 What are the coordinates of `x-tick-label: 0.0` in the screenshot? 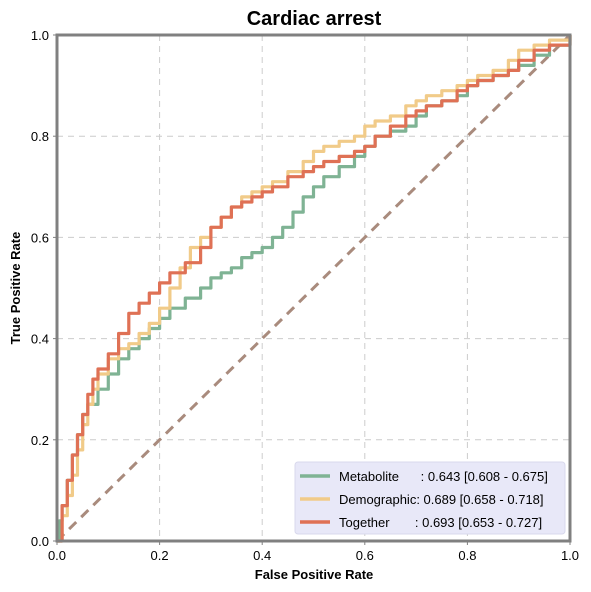 It's located at (57, 555).